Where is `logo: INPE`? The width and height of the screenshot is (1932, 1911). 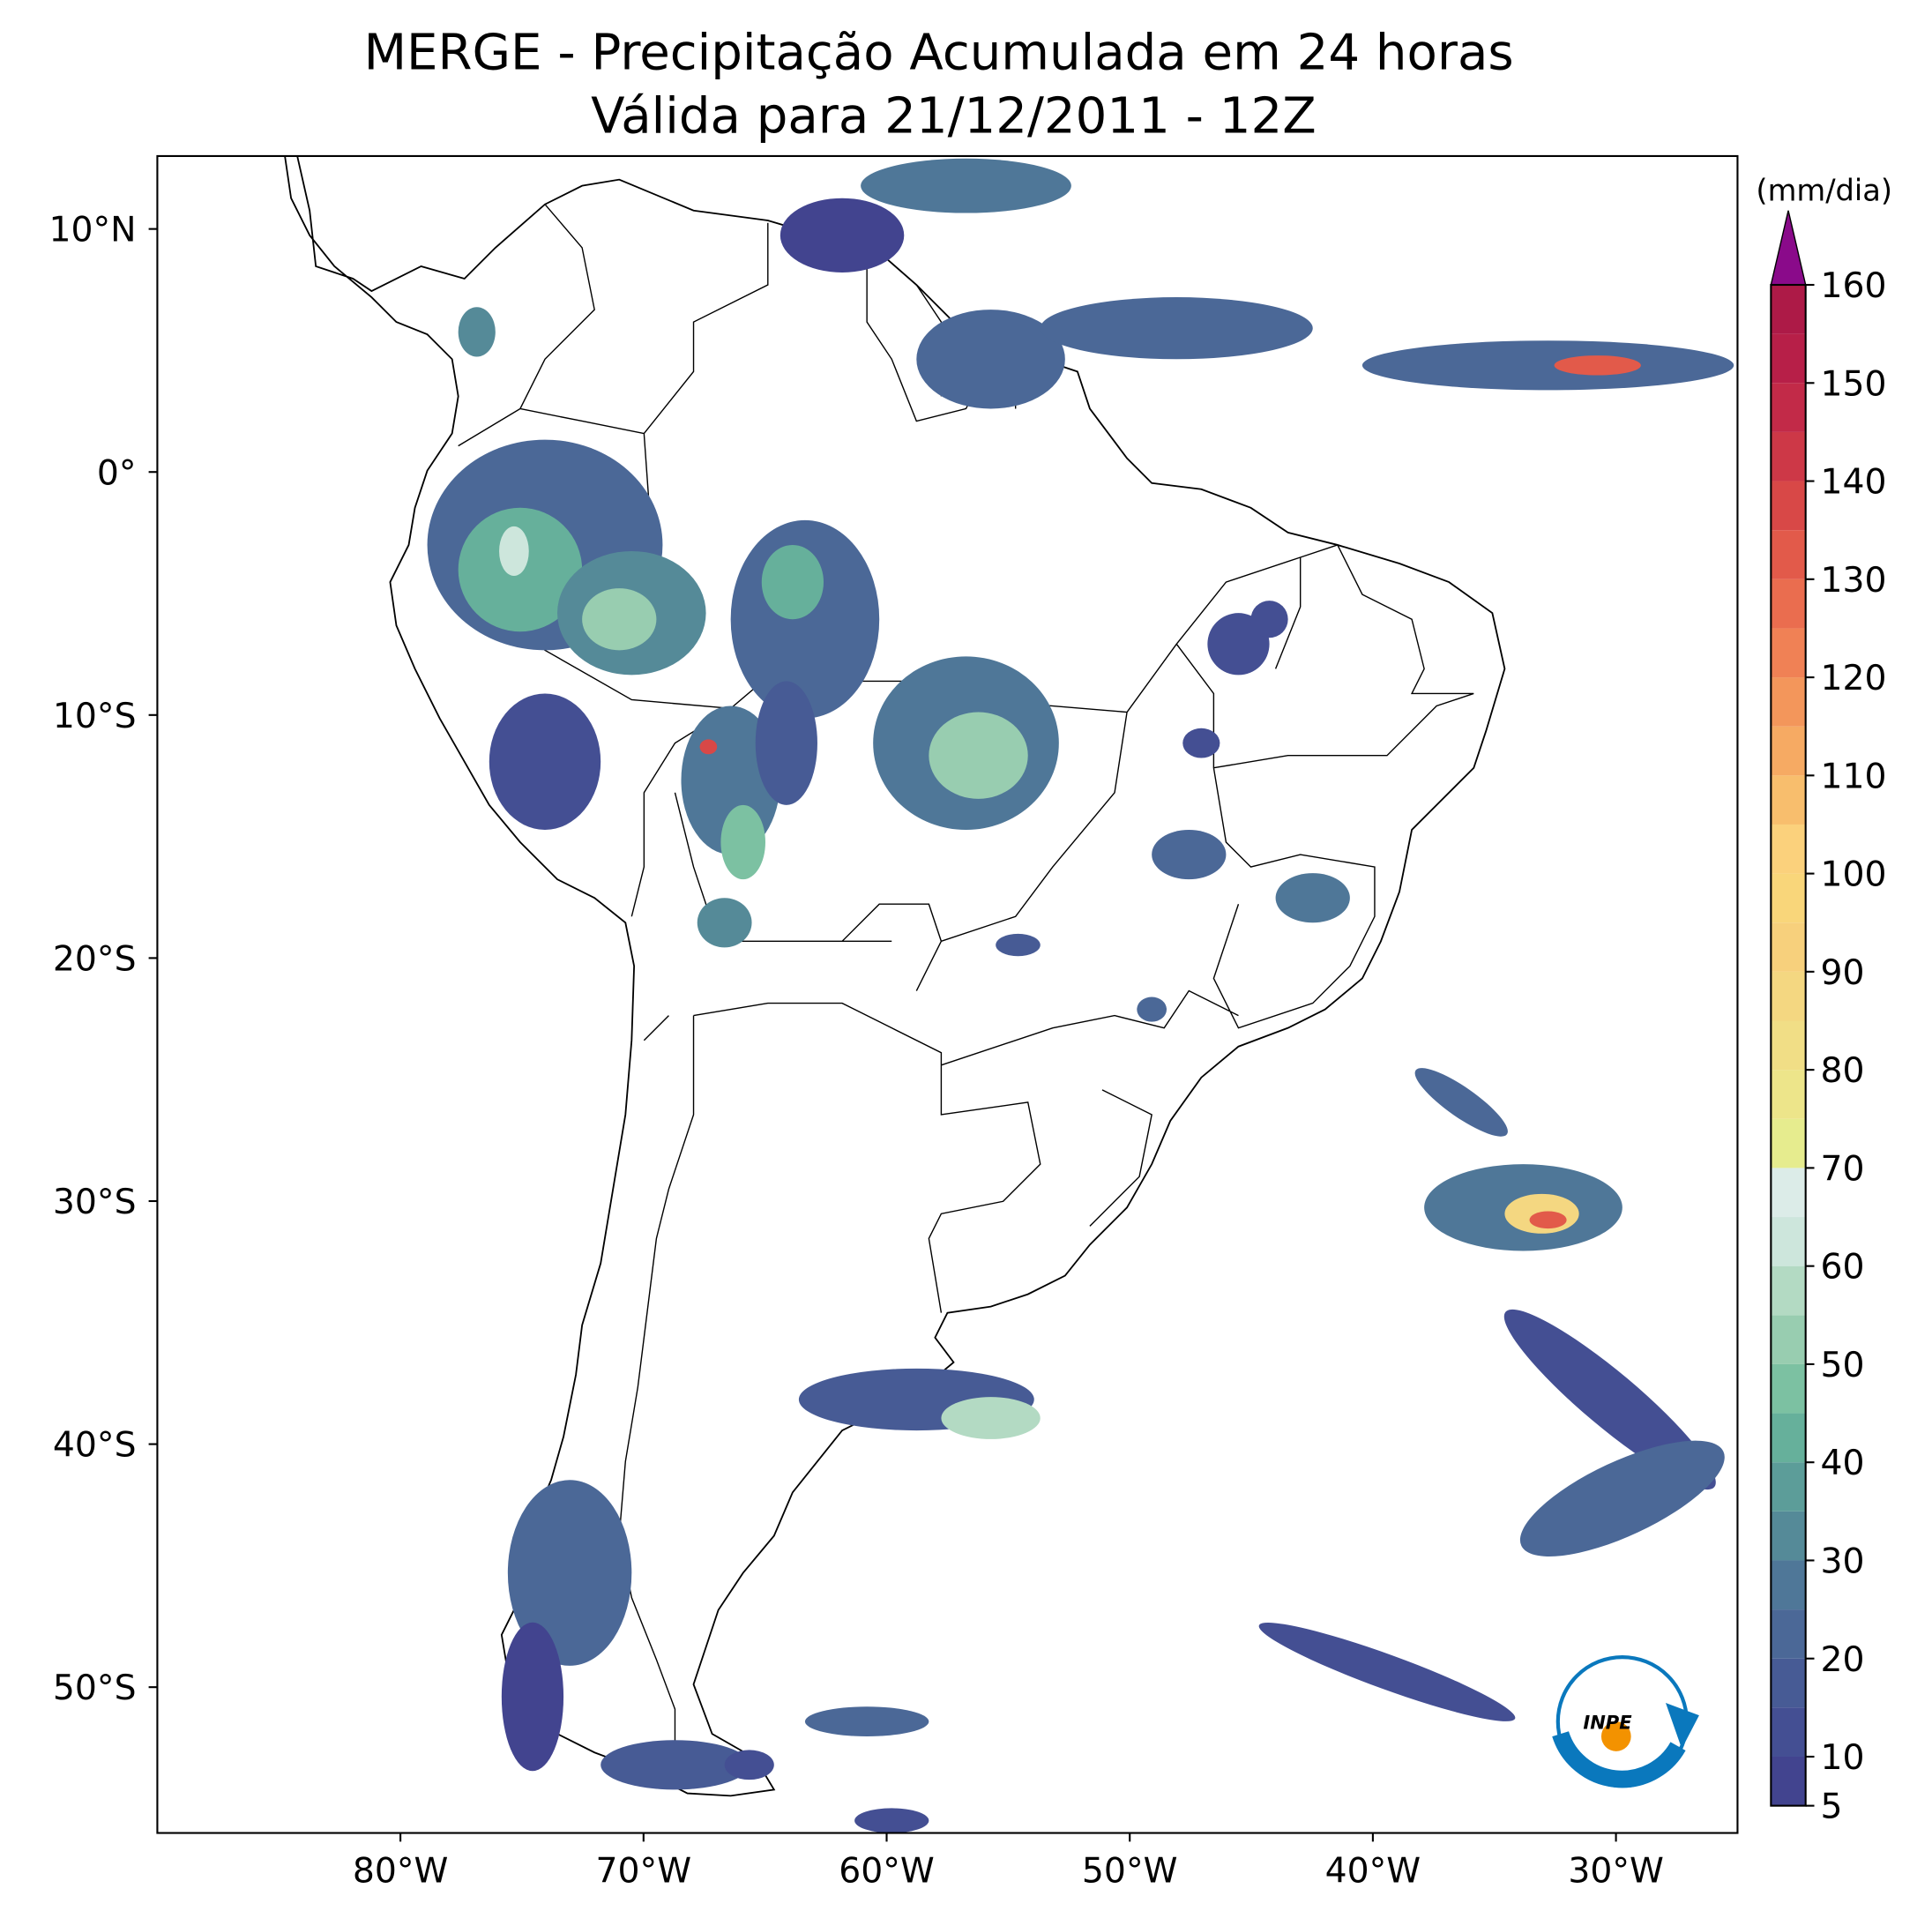 logo: INPE is located at coordinates (1625, 1721).